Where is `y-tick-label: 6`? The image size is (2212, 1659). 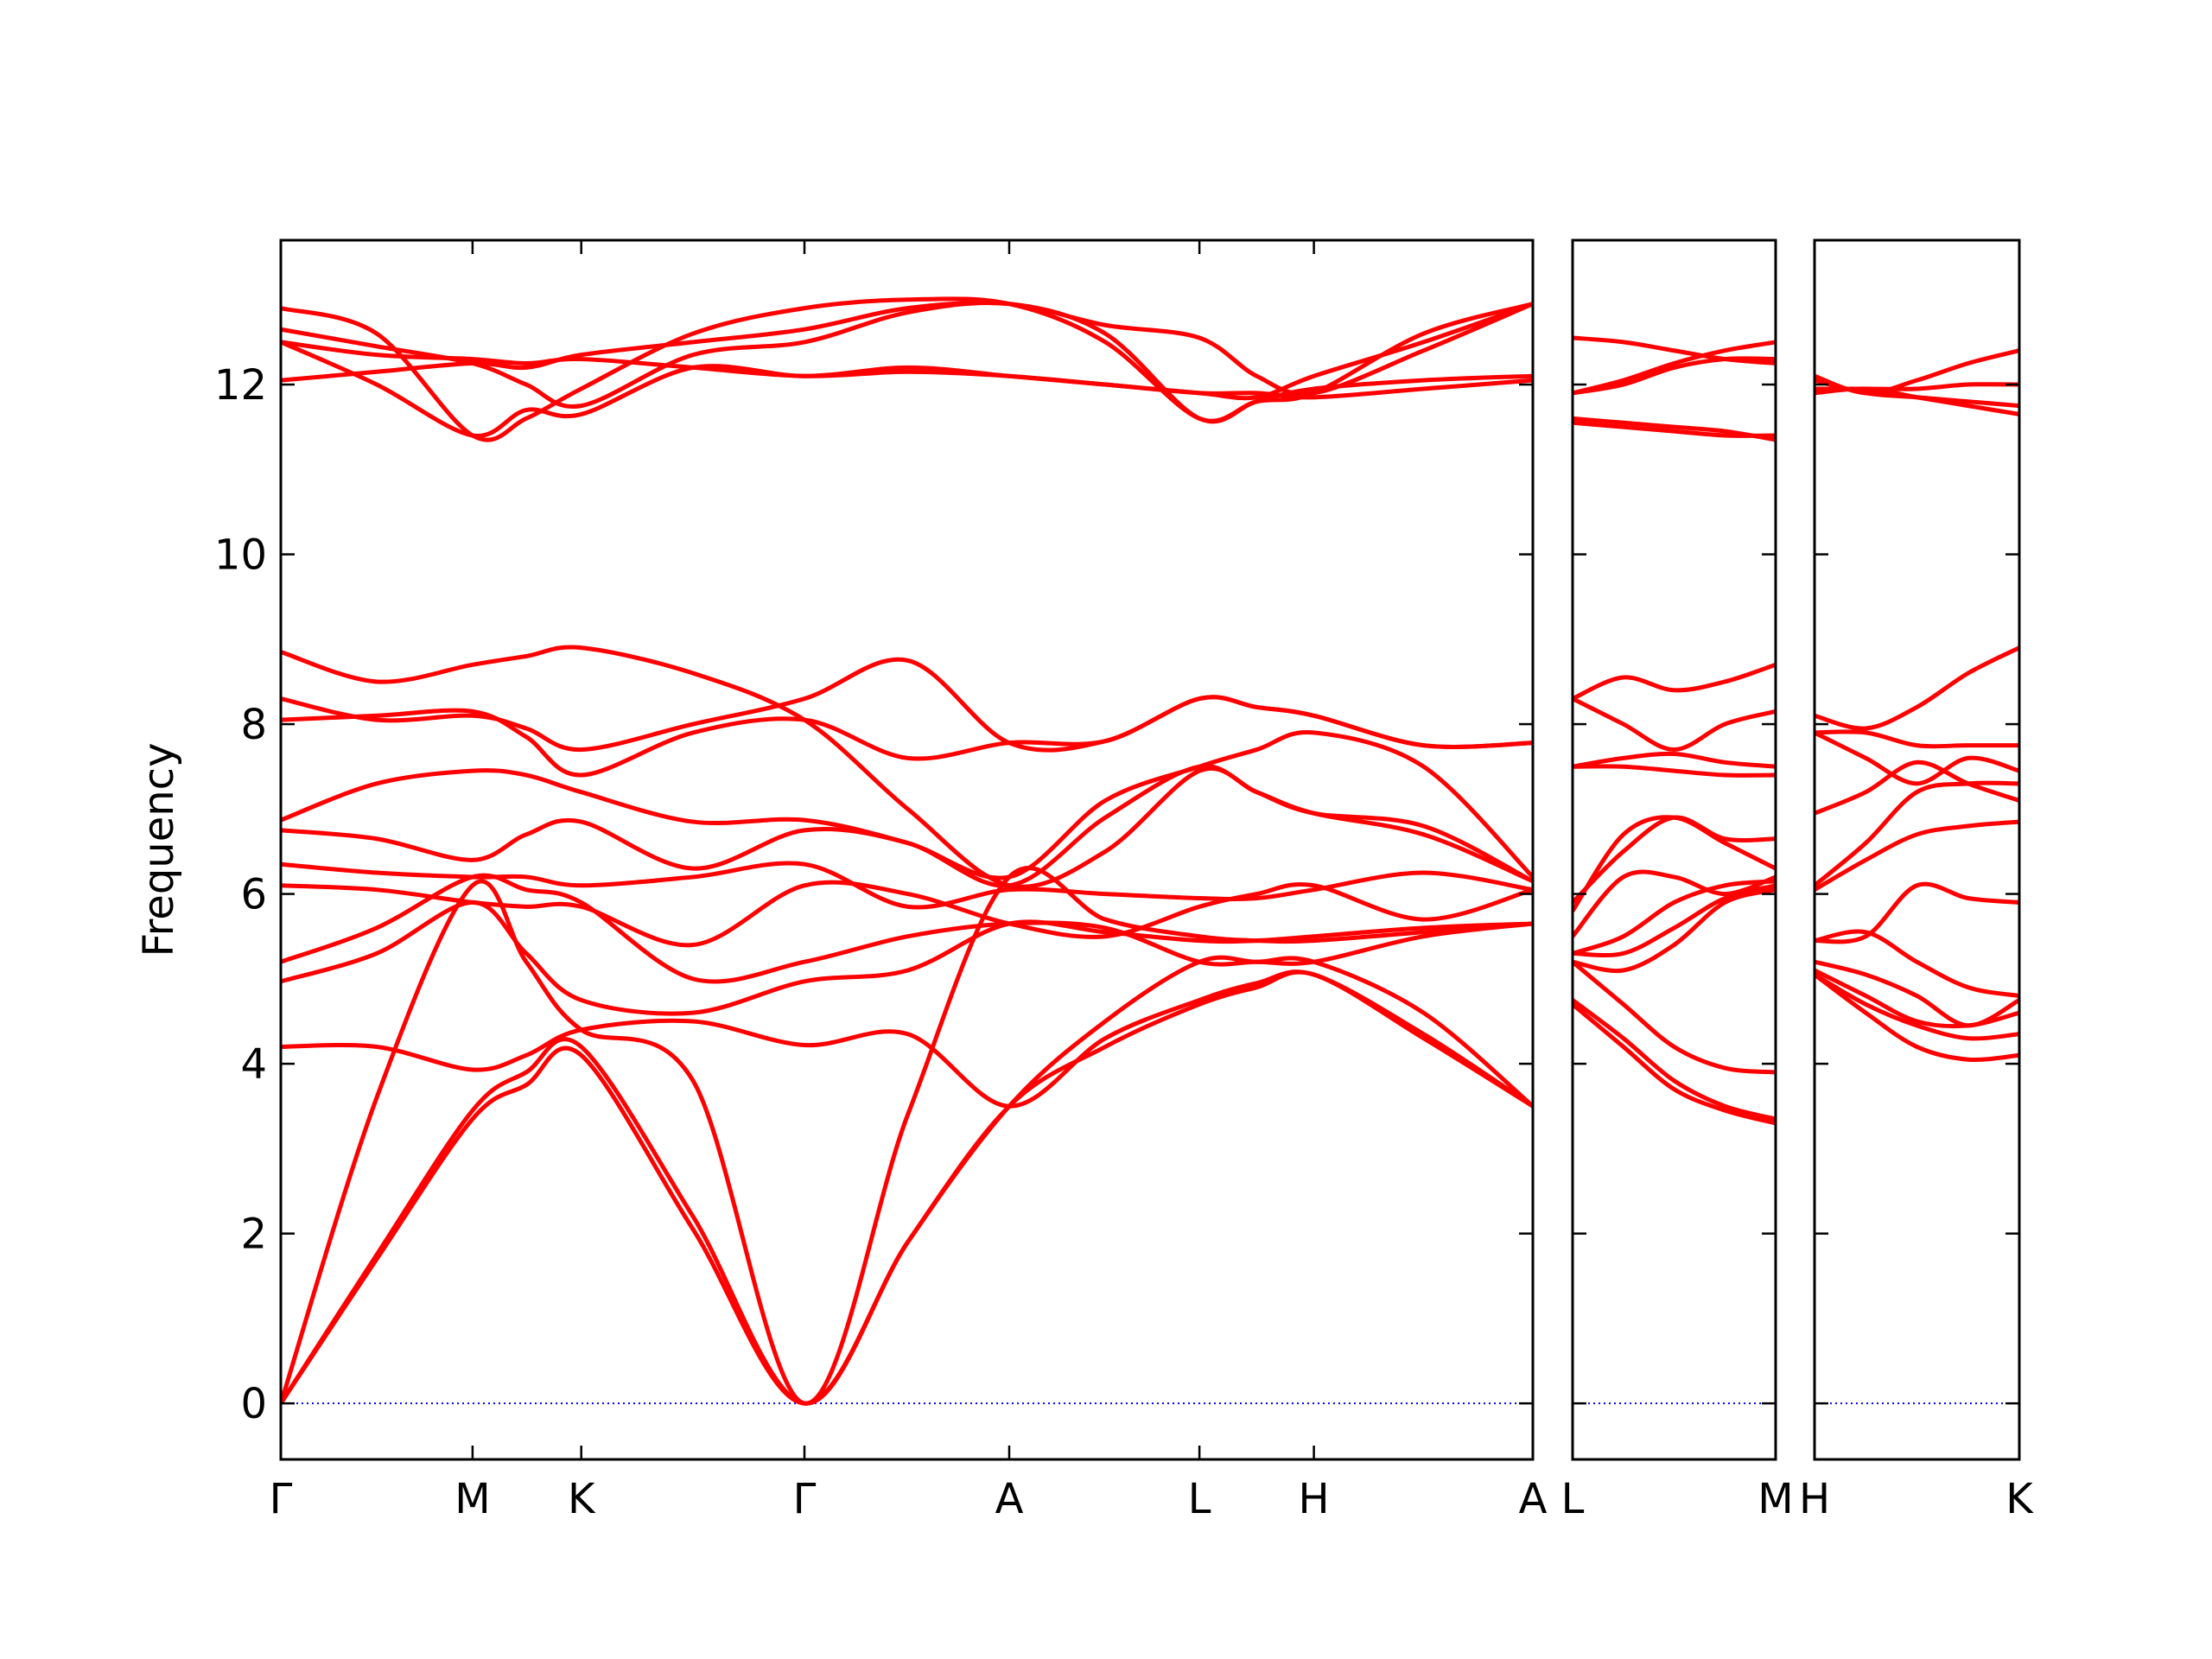
y-tick-label: 6 is located at coordinates (253, 895).